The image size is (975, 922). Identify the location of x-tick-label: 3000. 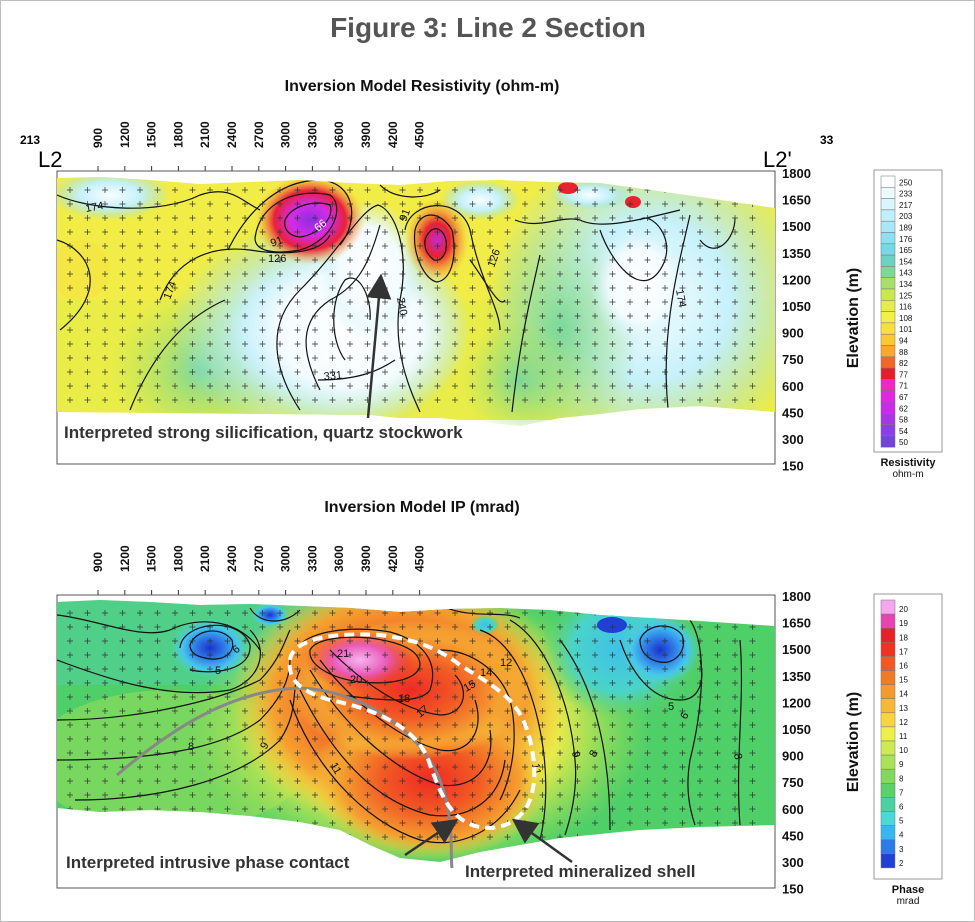
(286, 134).